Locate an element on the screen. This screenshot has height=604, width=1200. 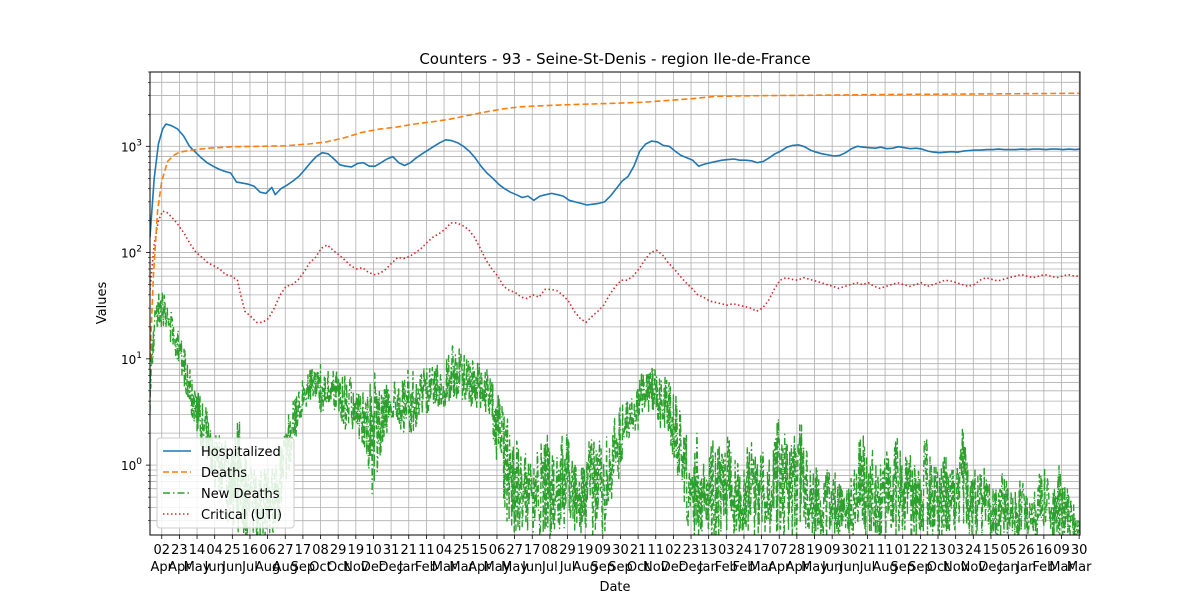
y-tick-label: 10⁰ is located at coordinates (131, 465).